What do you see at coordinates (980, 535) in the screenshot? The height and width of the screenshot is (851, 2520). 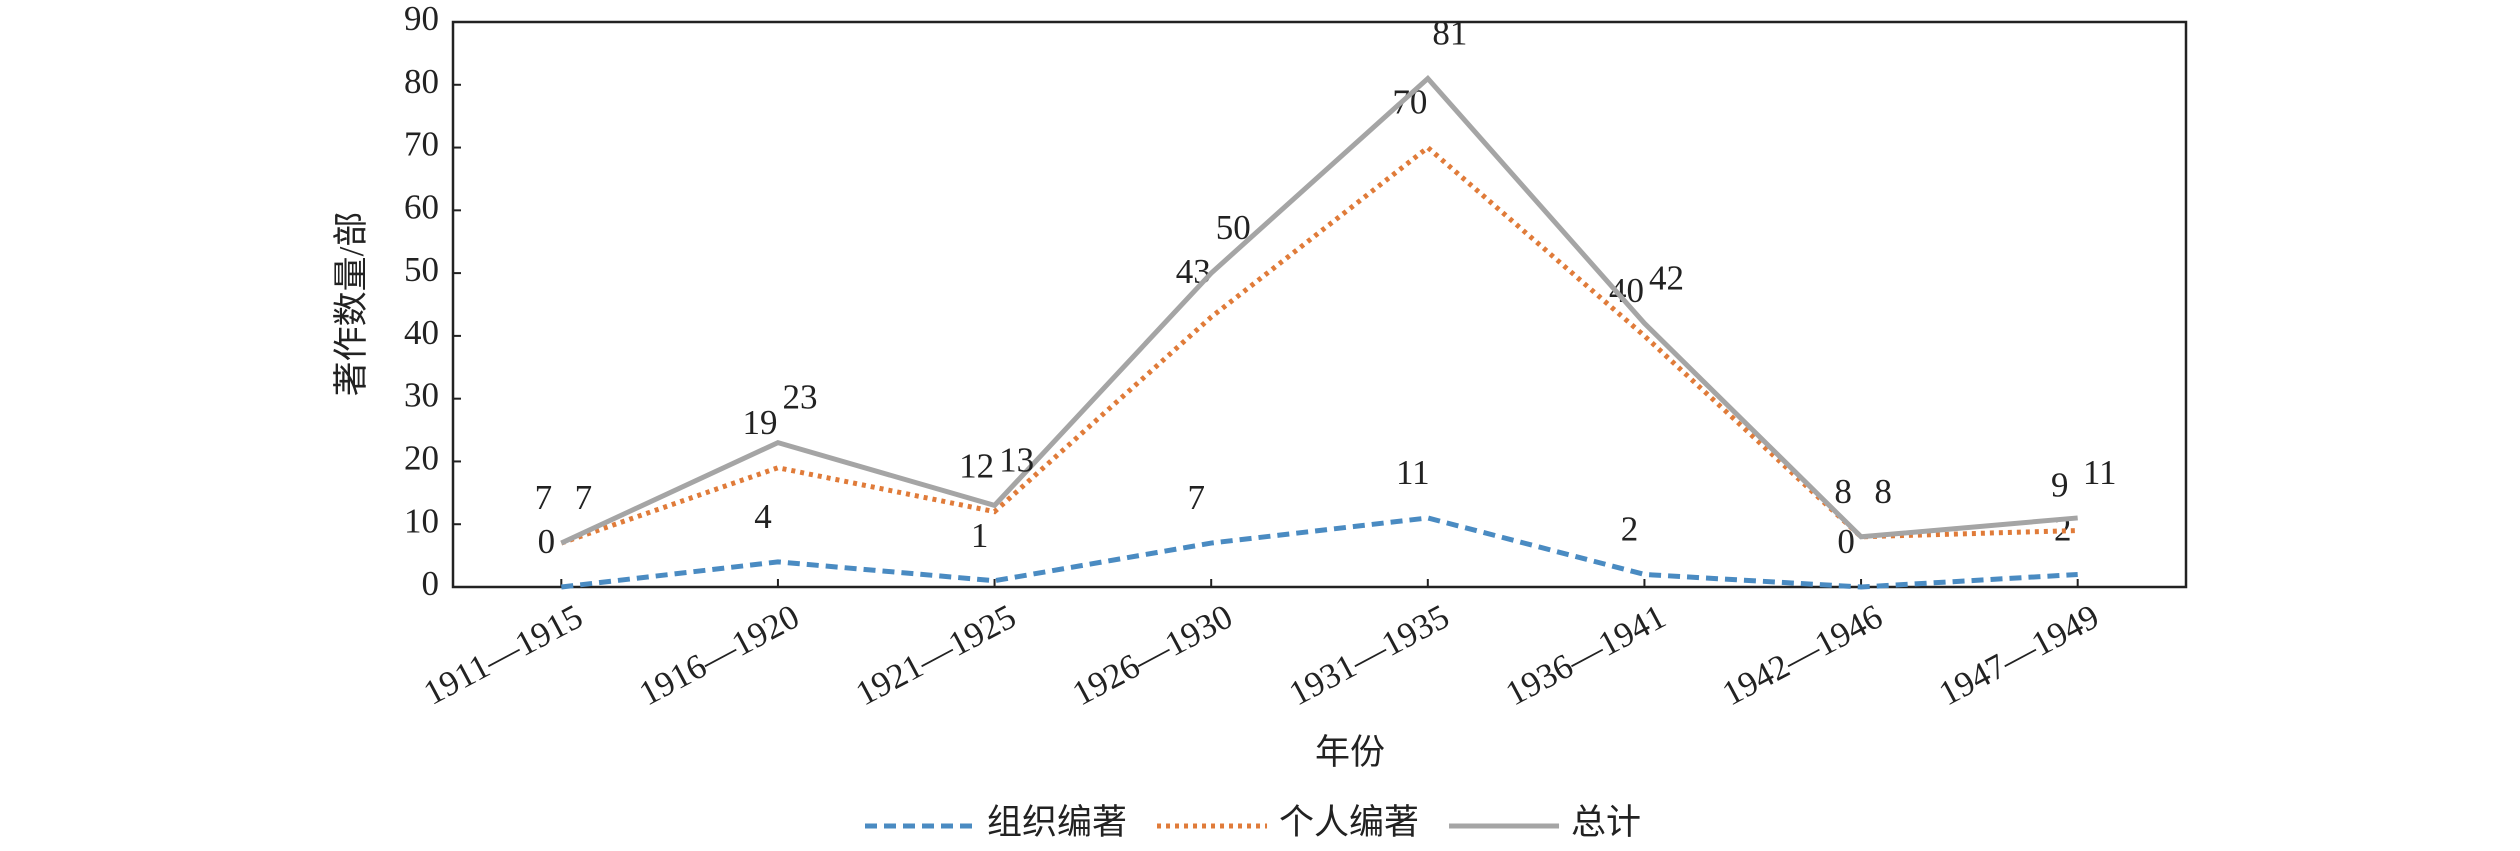 I see `data-label: 1` at bounding box center [980, 535].